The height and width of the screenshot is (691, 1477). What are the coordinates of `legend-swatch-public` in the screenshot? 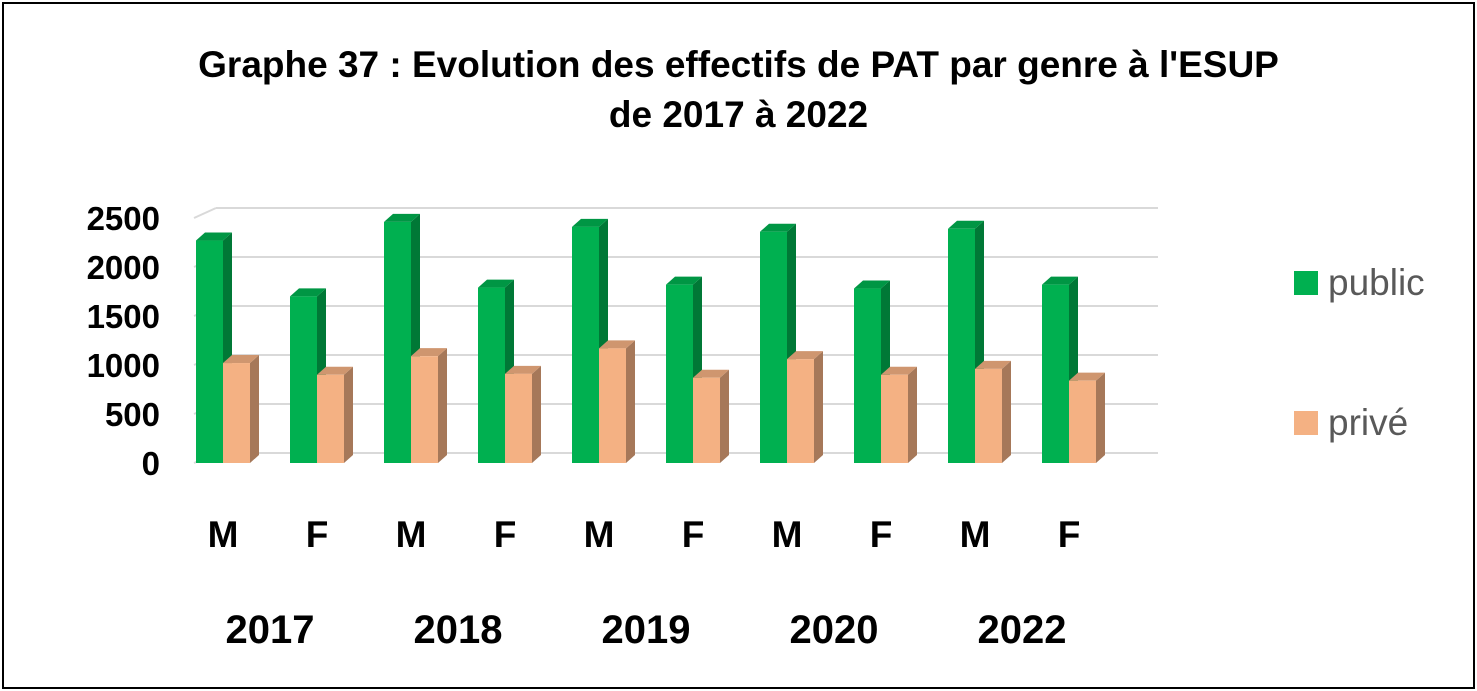 It's located at (1306, 283).